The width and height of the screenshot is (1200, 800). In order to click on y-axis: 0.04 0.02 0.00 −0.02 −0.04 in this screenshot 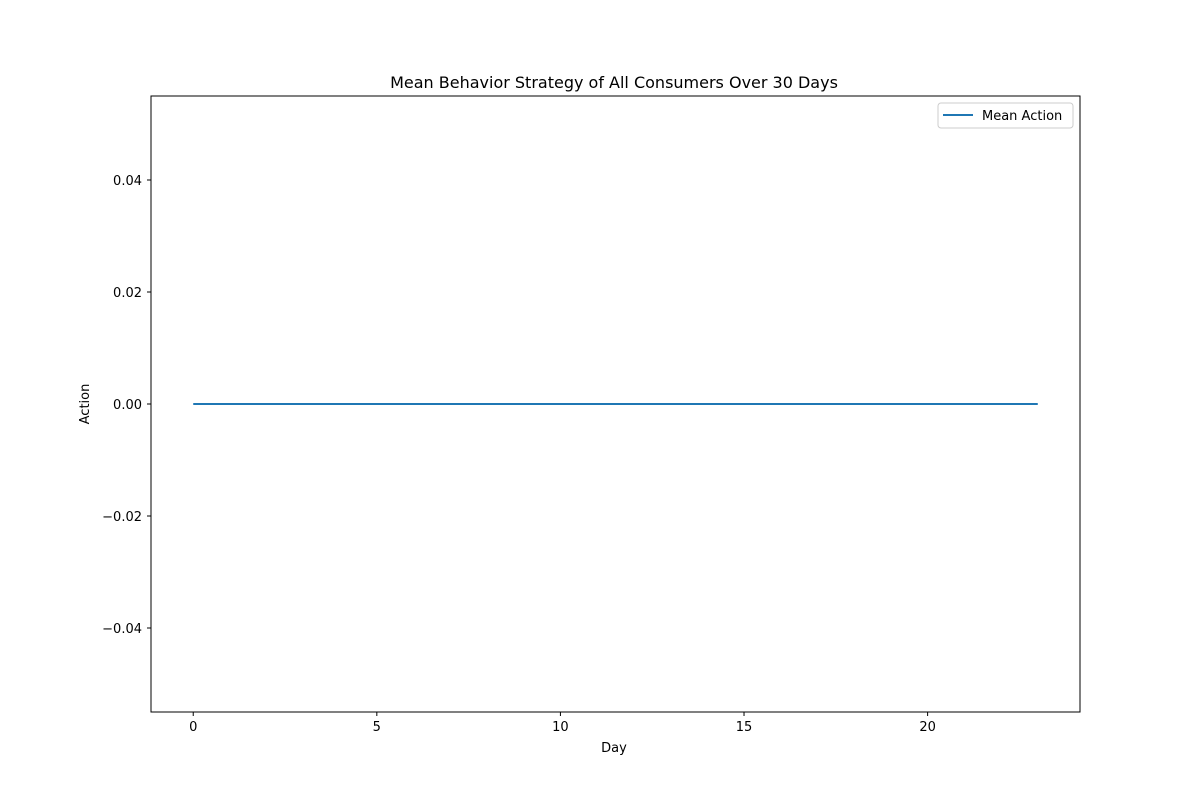, I will do `click(126, 405)`.